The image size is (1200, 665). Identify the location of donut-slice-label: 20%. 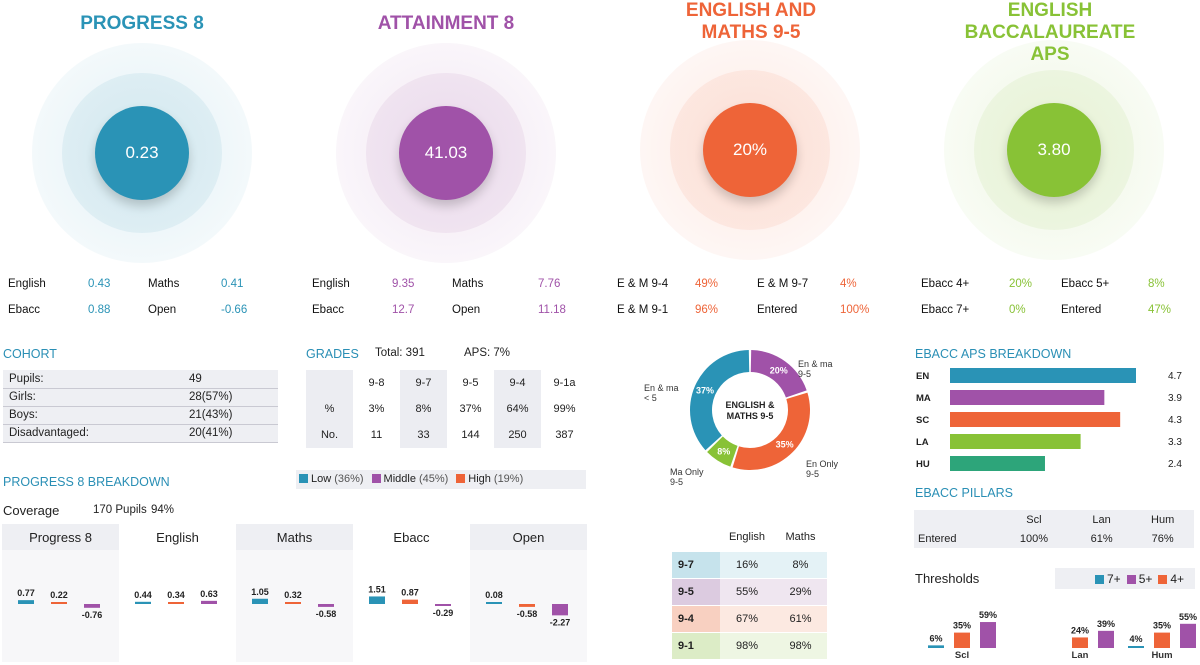
(779, 370).